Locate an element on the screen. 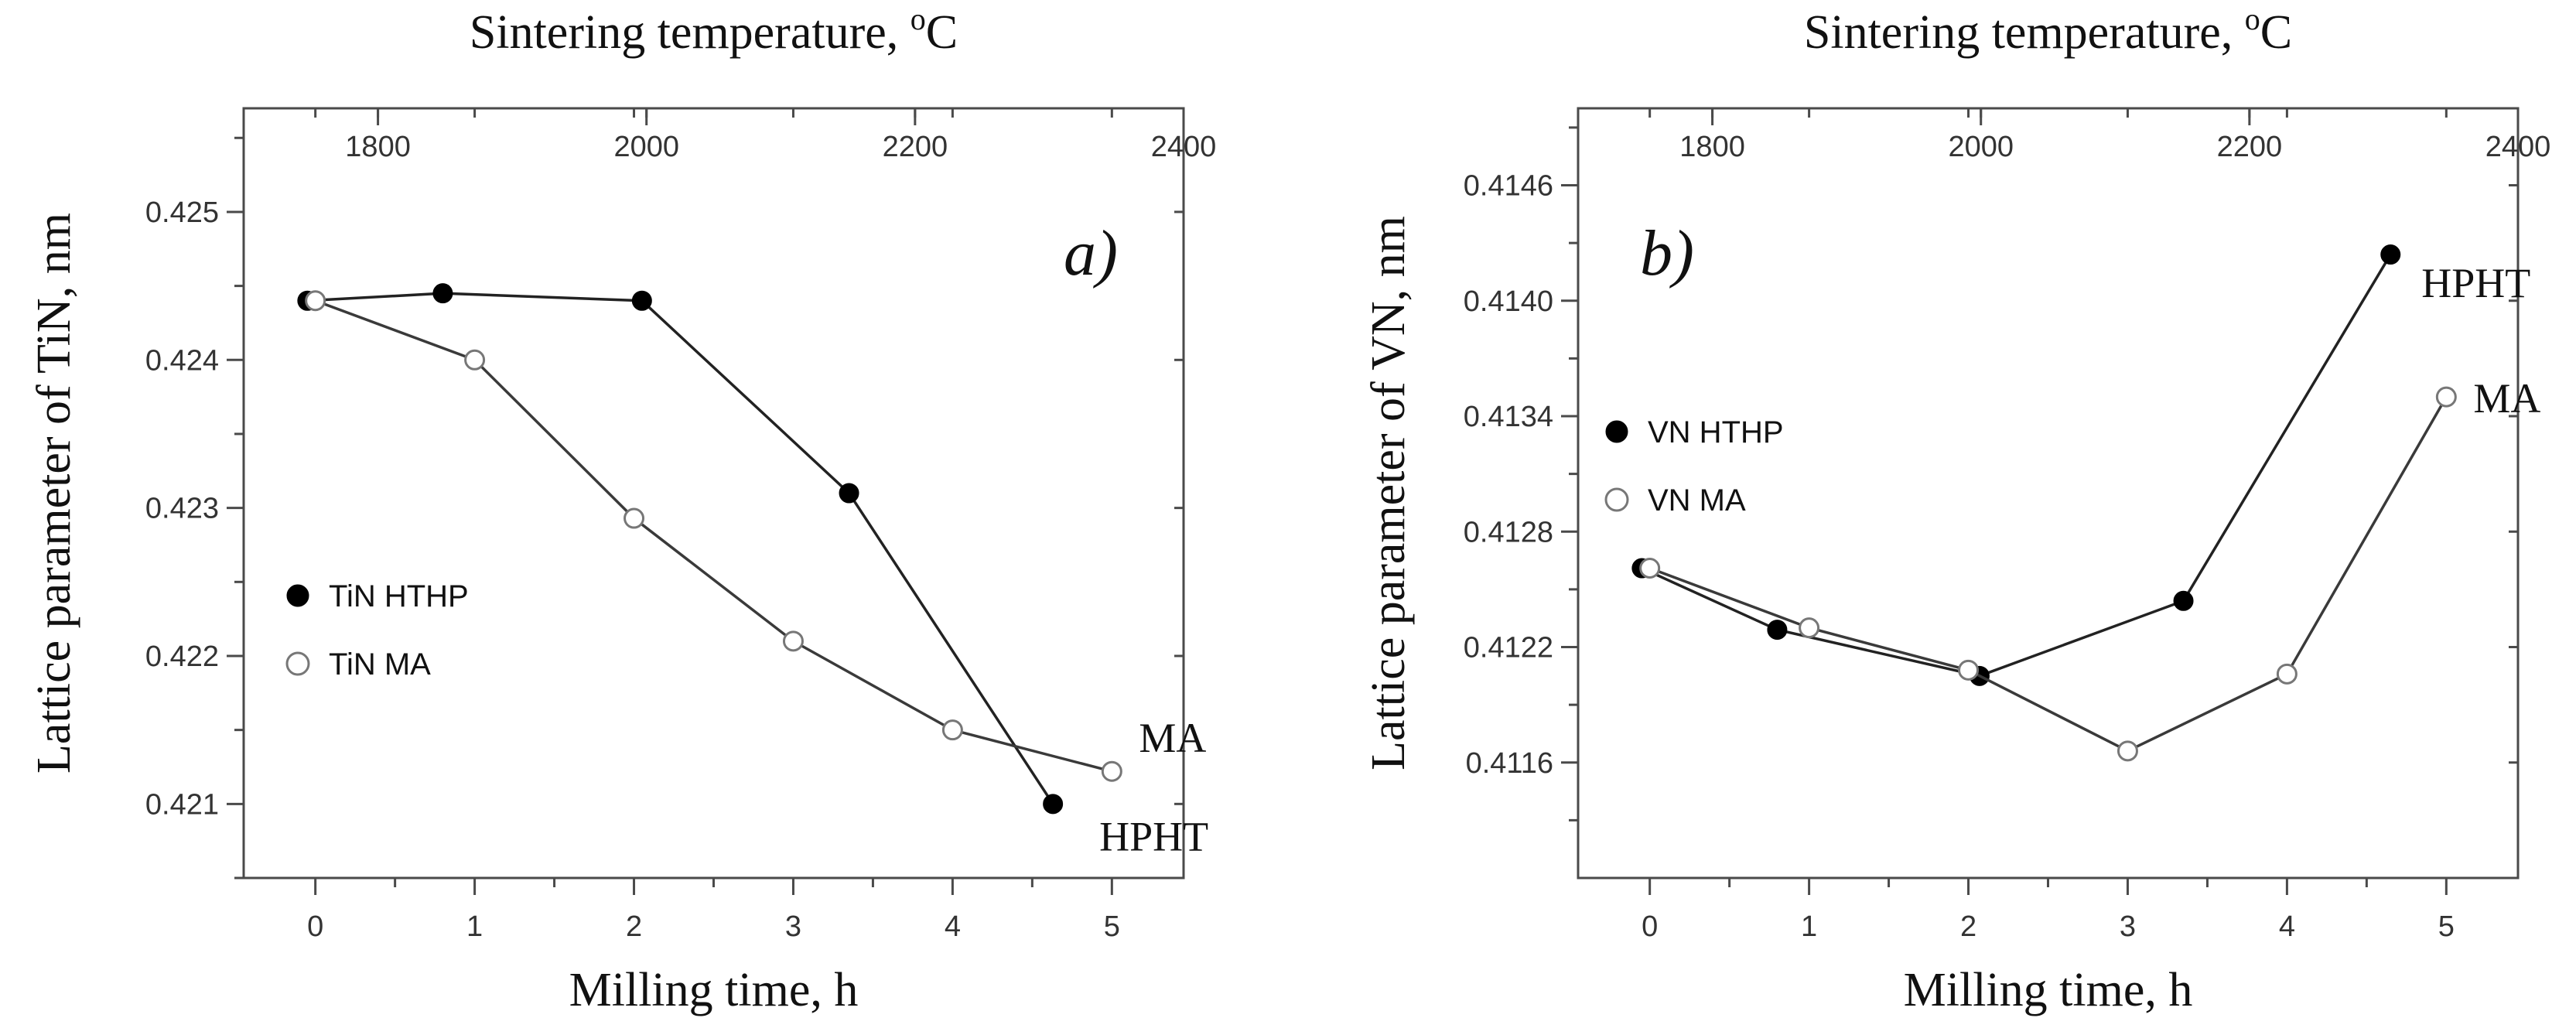 The width and height of the screenshot is (2576, 1035). series-vn-ma: MA is located at coordinates (2089, 568).